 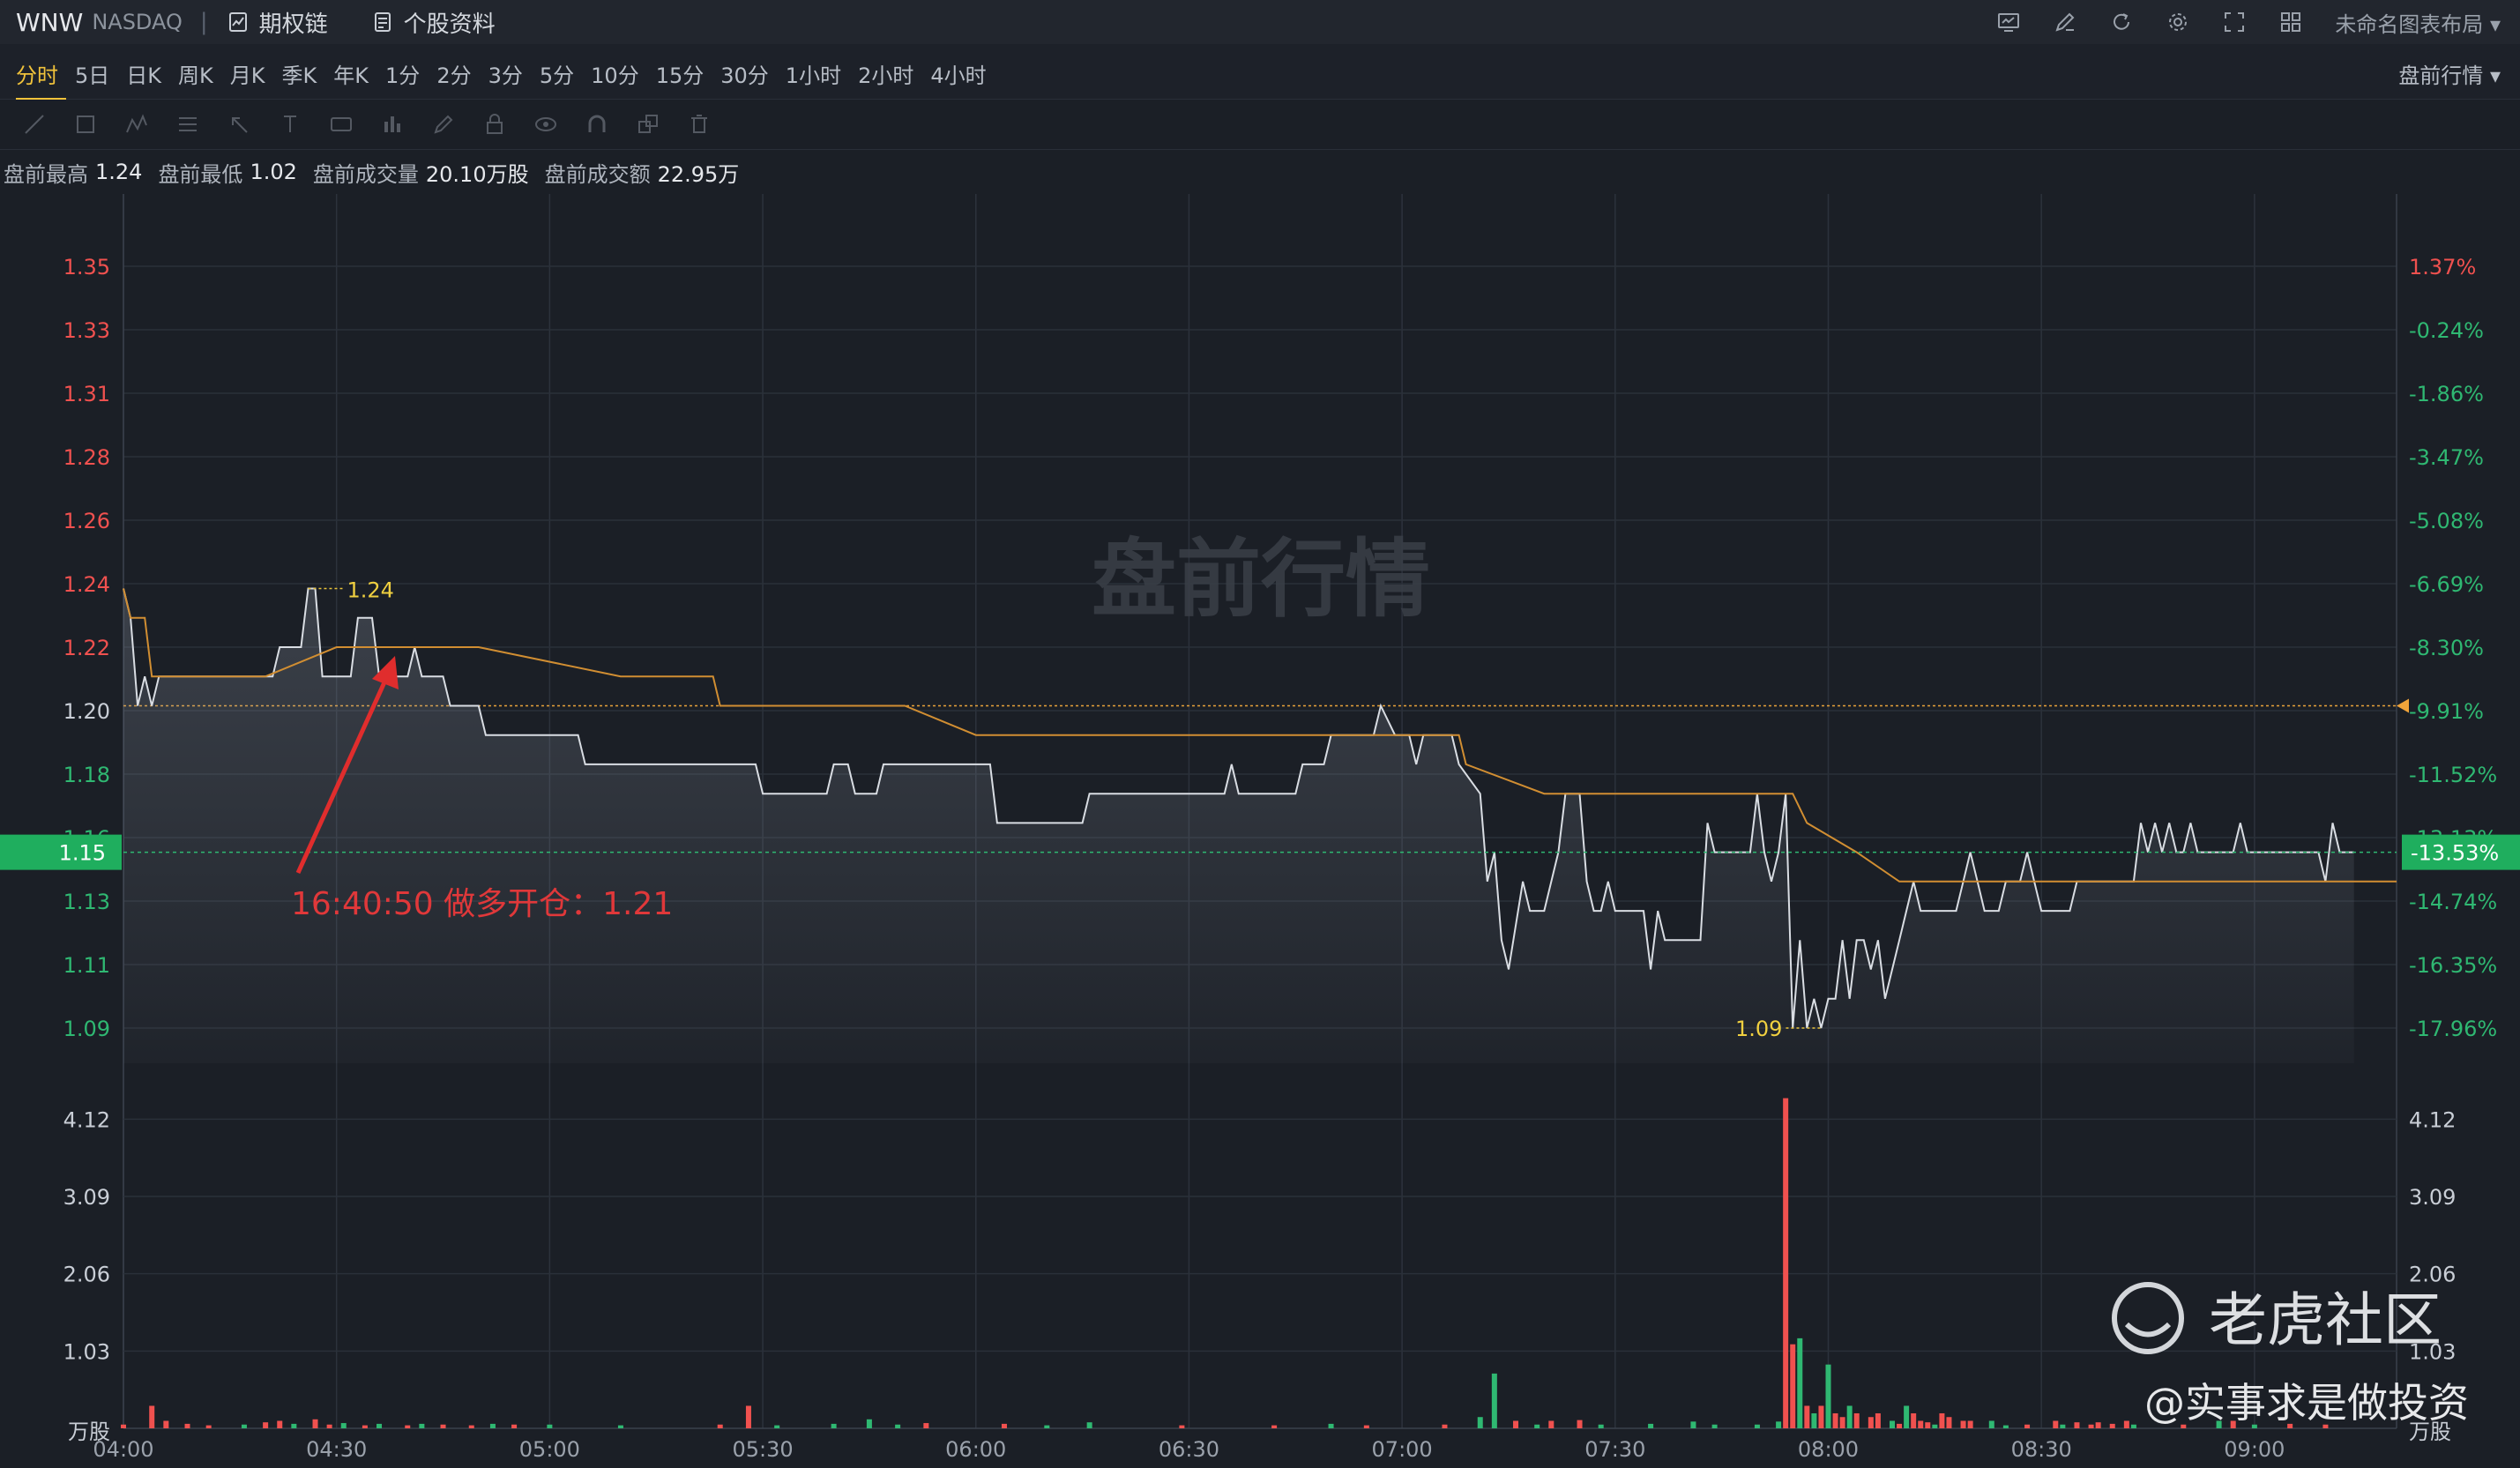 What do you see at coordinates (2254, 1449) in the screenshot?
I see `x-axis-tick-label: 09:00` at bounding box center [2254, 1449].